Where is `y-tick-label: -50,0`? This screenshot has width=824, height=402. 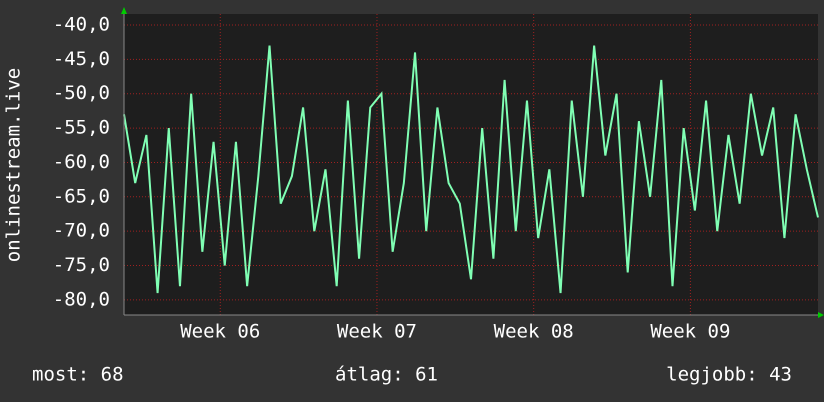
y-tick-label: -50,0 is located at coordinates (81, 93).